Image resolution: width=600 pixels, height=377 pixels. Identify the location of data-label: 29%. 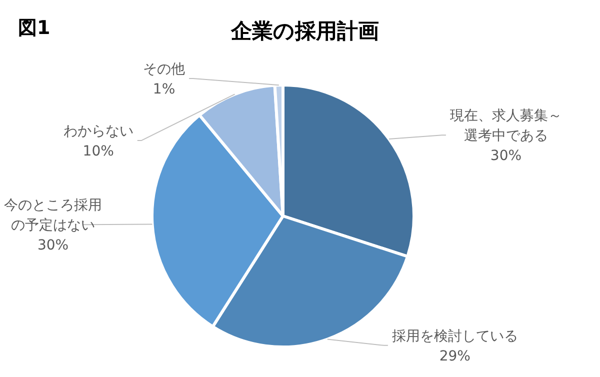
(454, 356).